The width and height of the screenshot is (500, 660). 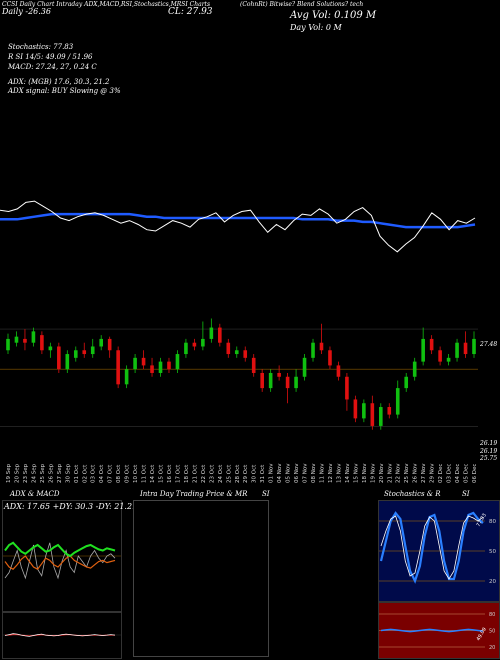 What do you see at coordinates (382, 473) in the screenshot?
I see `x-axis-tick-label: 20 Nov` at bounding box center [382, 473].